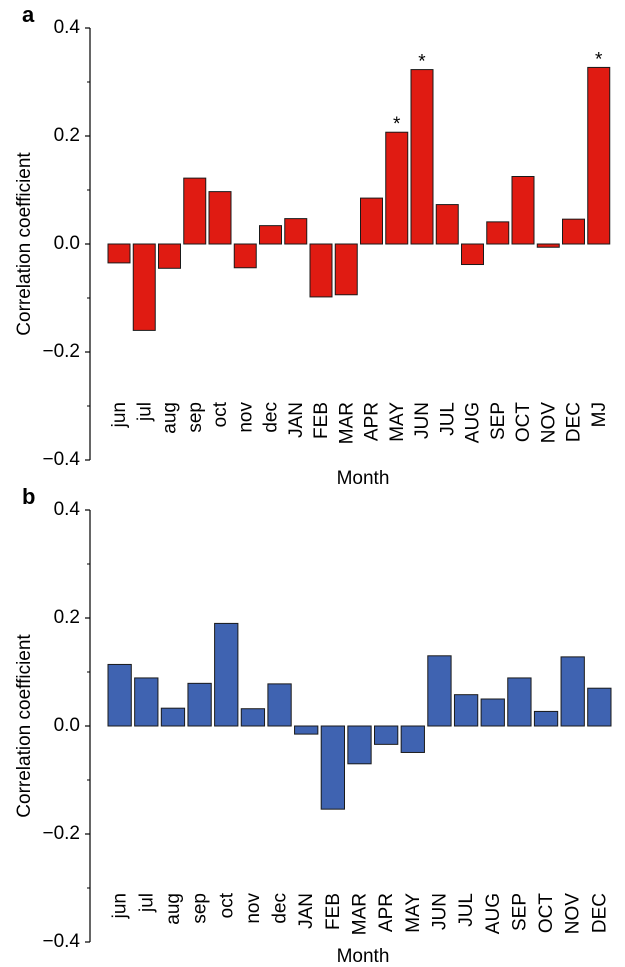 The image size is (625, 967). What do you see at coordinates (599, 414) in the screenshot?
I see `x-tick-label: MJ` at bounding box center [599, 414].